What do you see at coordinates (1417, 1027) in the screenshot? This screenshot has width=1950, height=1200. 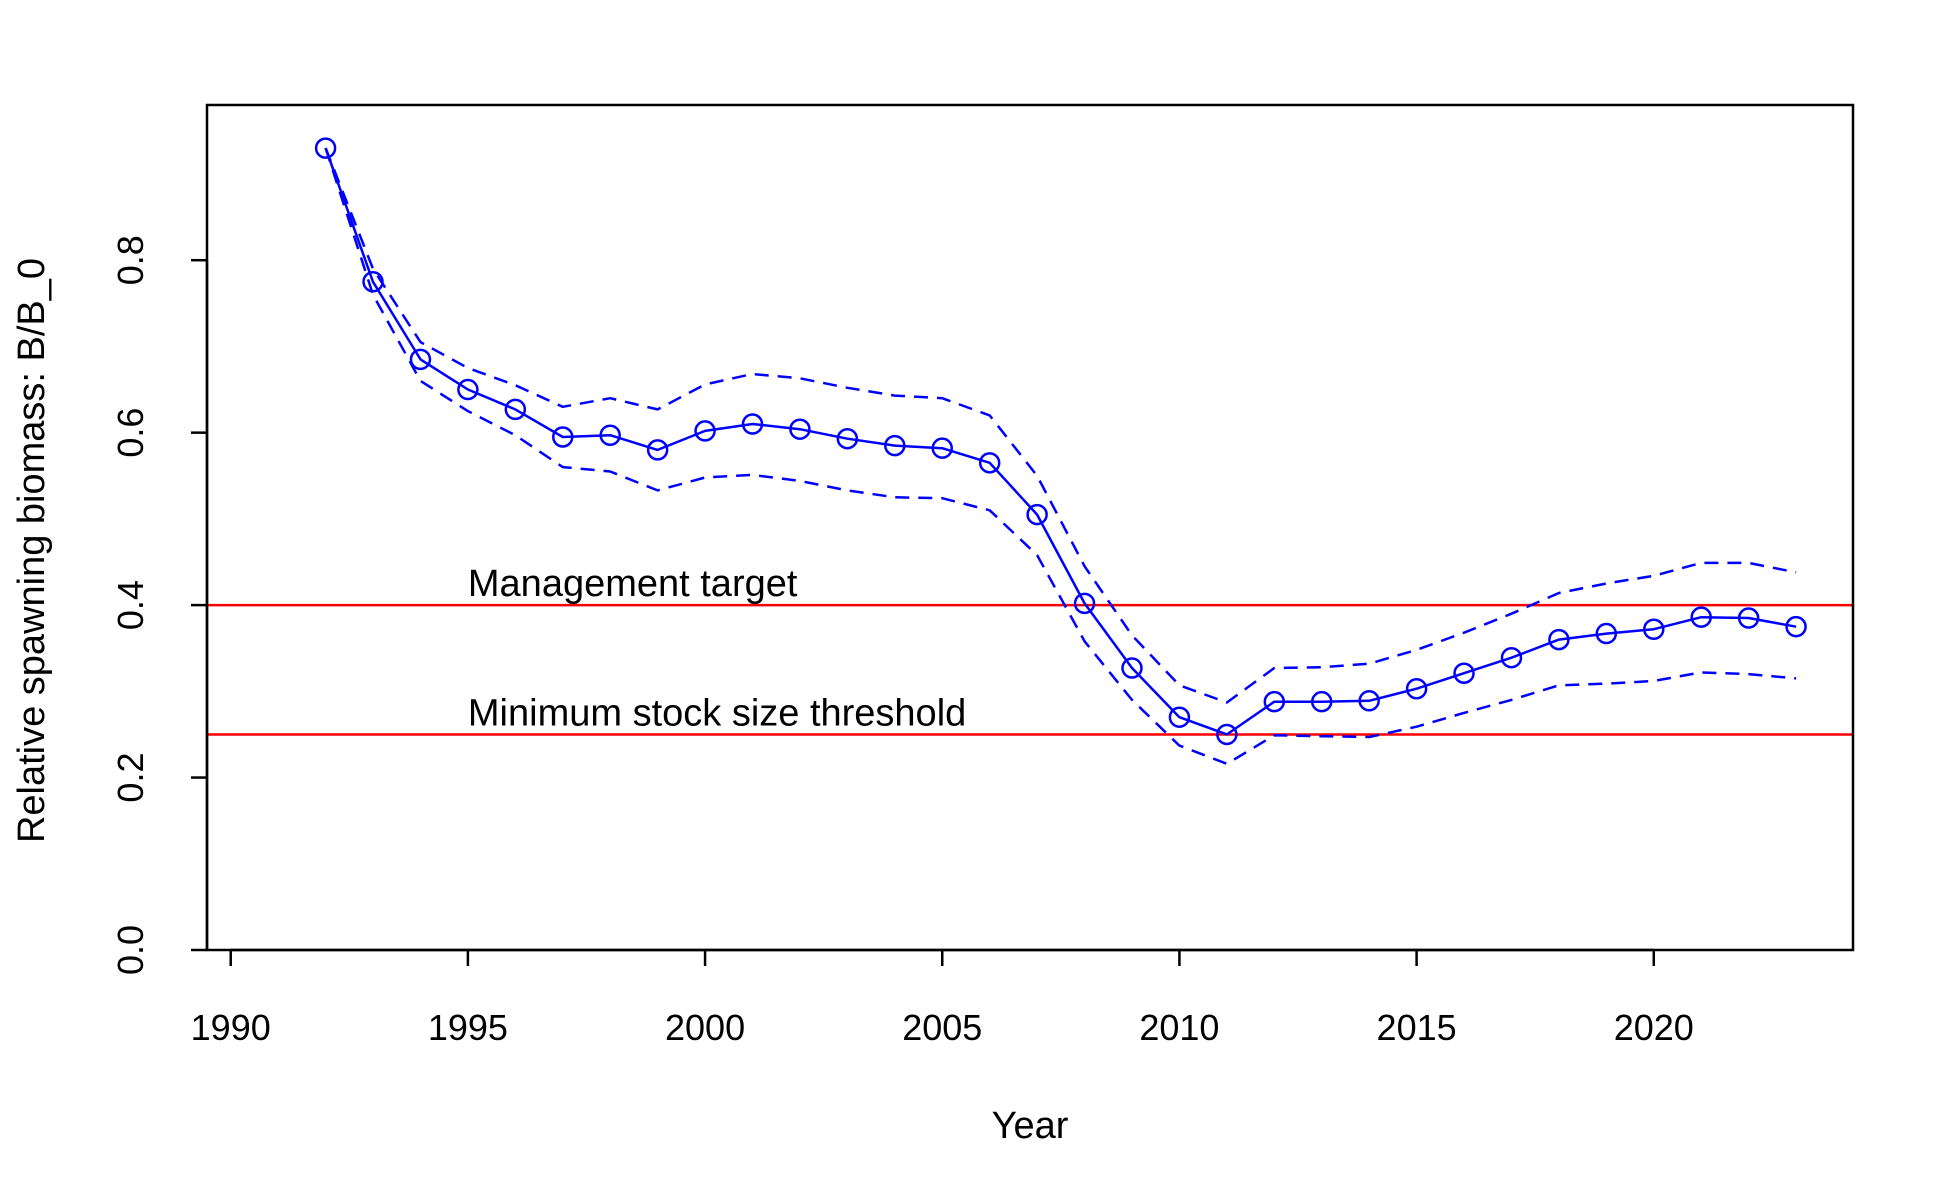 I see `x-tick-label: 2015` at bounding box center [1417, 1027].